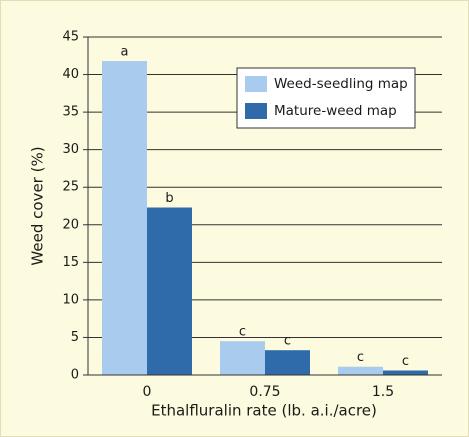 Image resolution: width=469 pixels, height=437 pixels. I want to click on x-tick-label: 1.5, so click(383, 392).